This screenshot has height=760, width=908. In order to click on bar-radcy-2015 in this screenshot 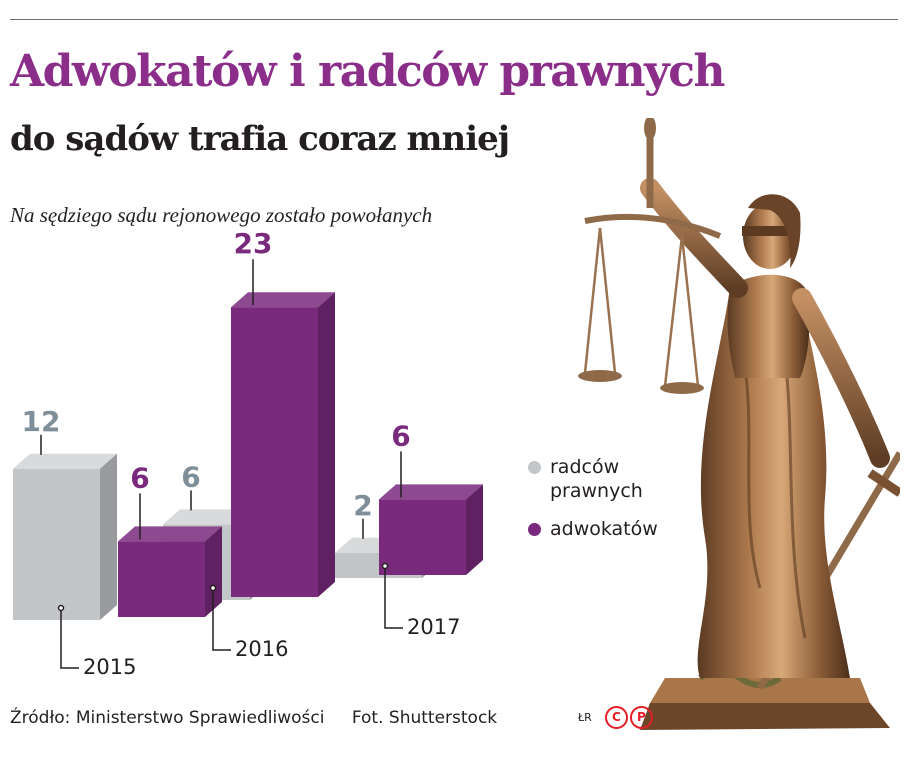, I will do `click(56, 544)`.